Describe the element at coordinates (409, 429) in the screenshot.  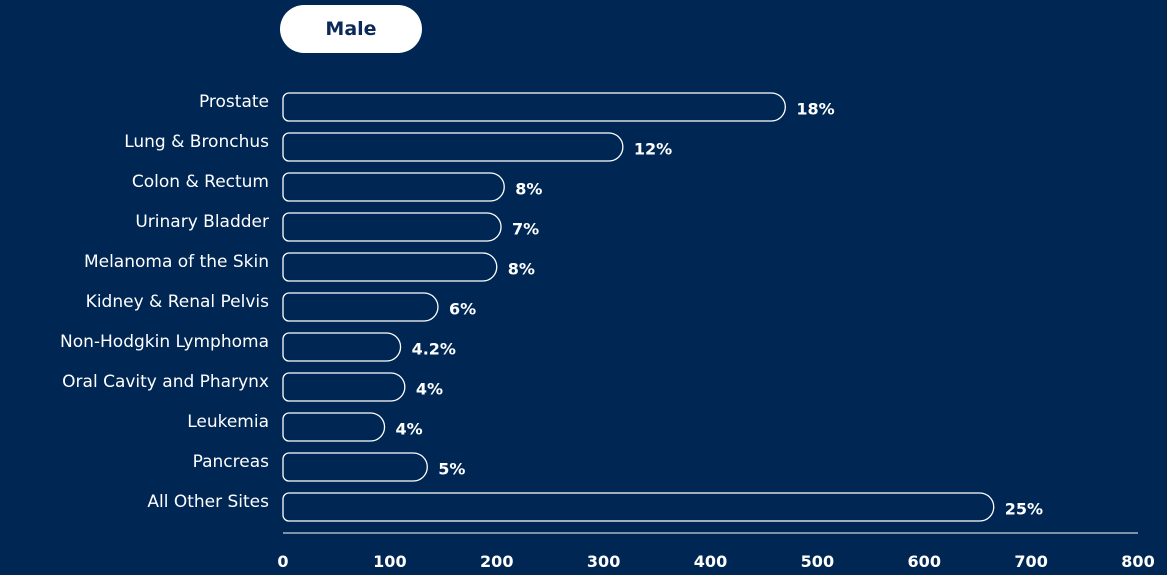
I see `value-label-leukemia: 4%` at that location.